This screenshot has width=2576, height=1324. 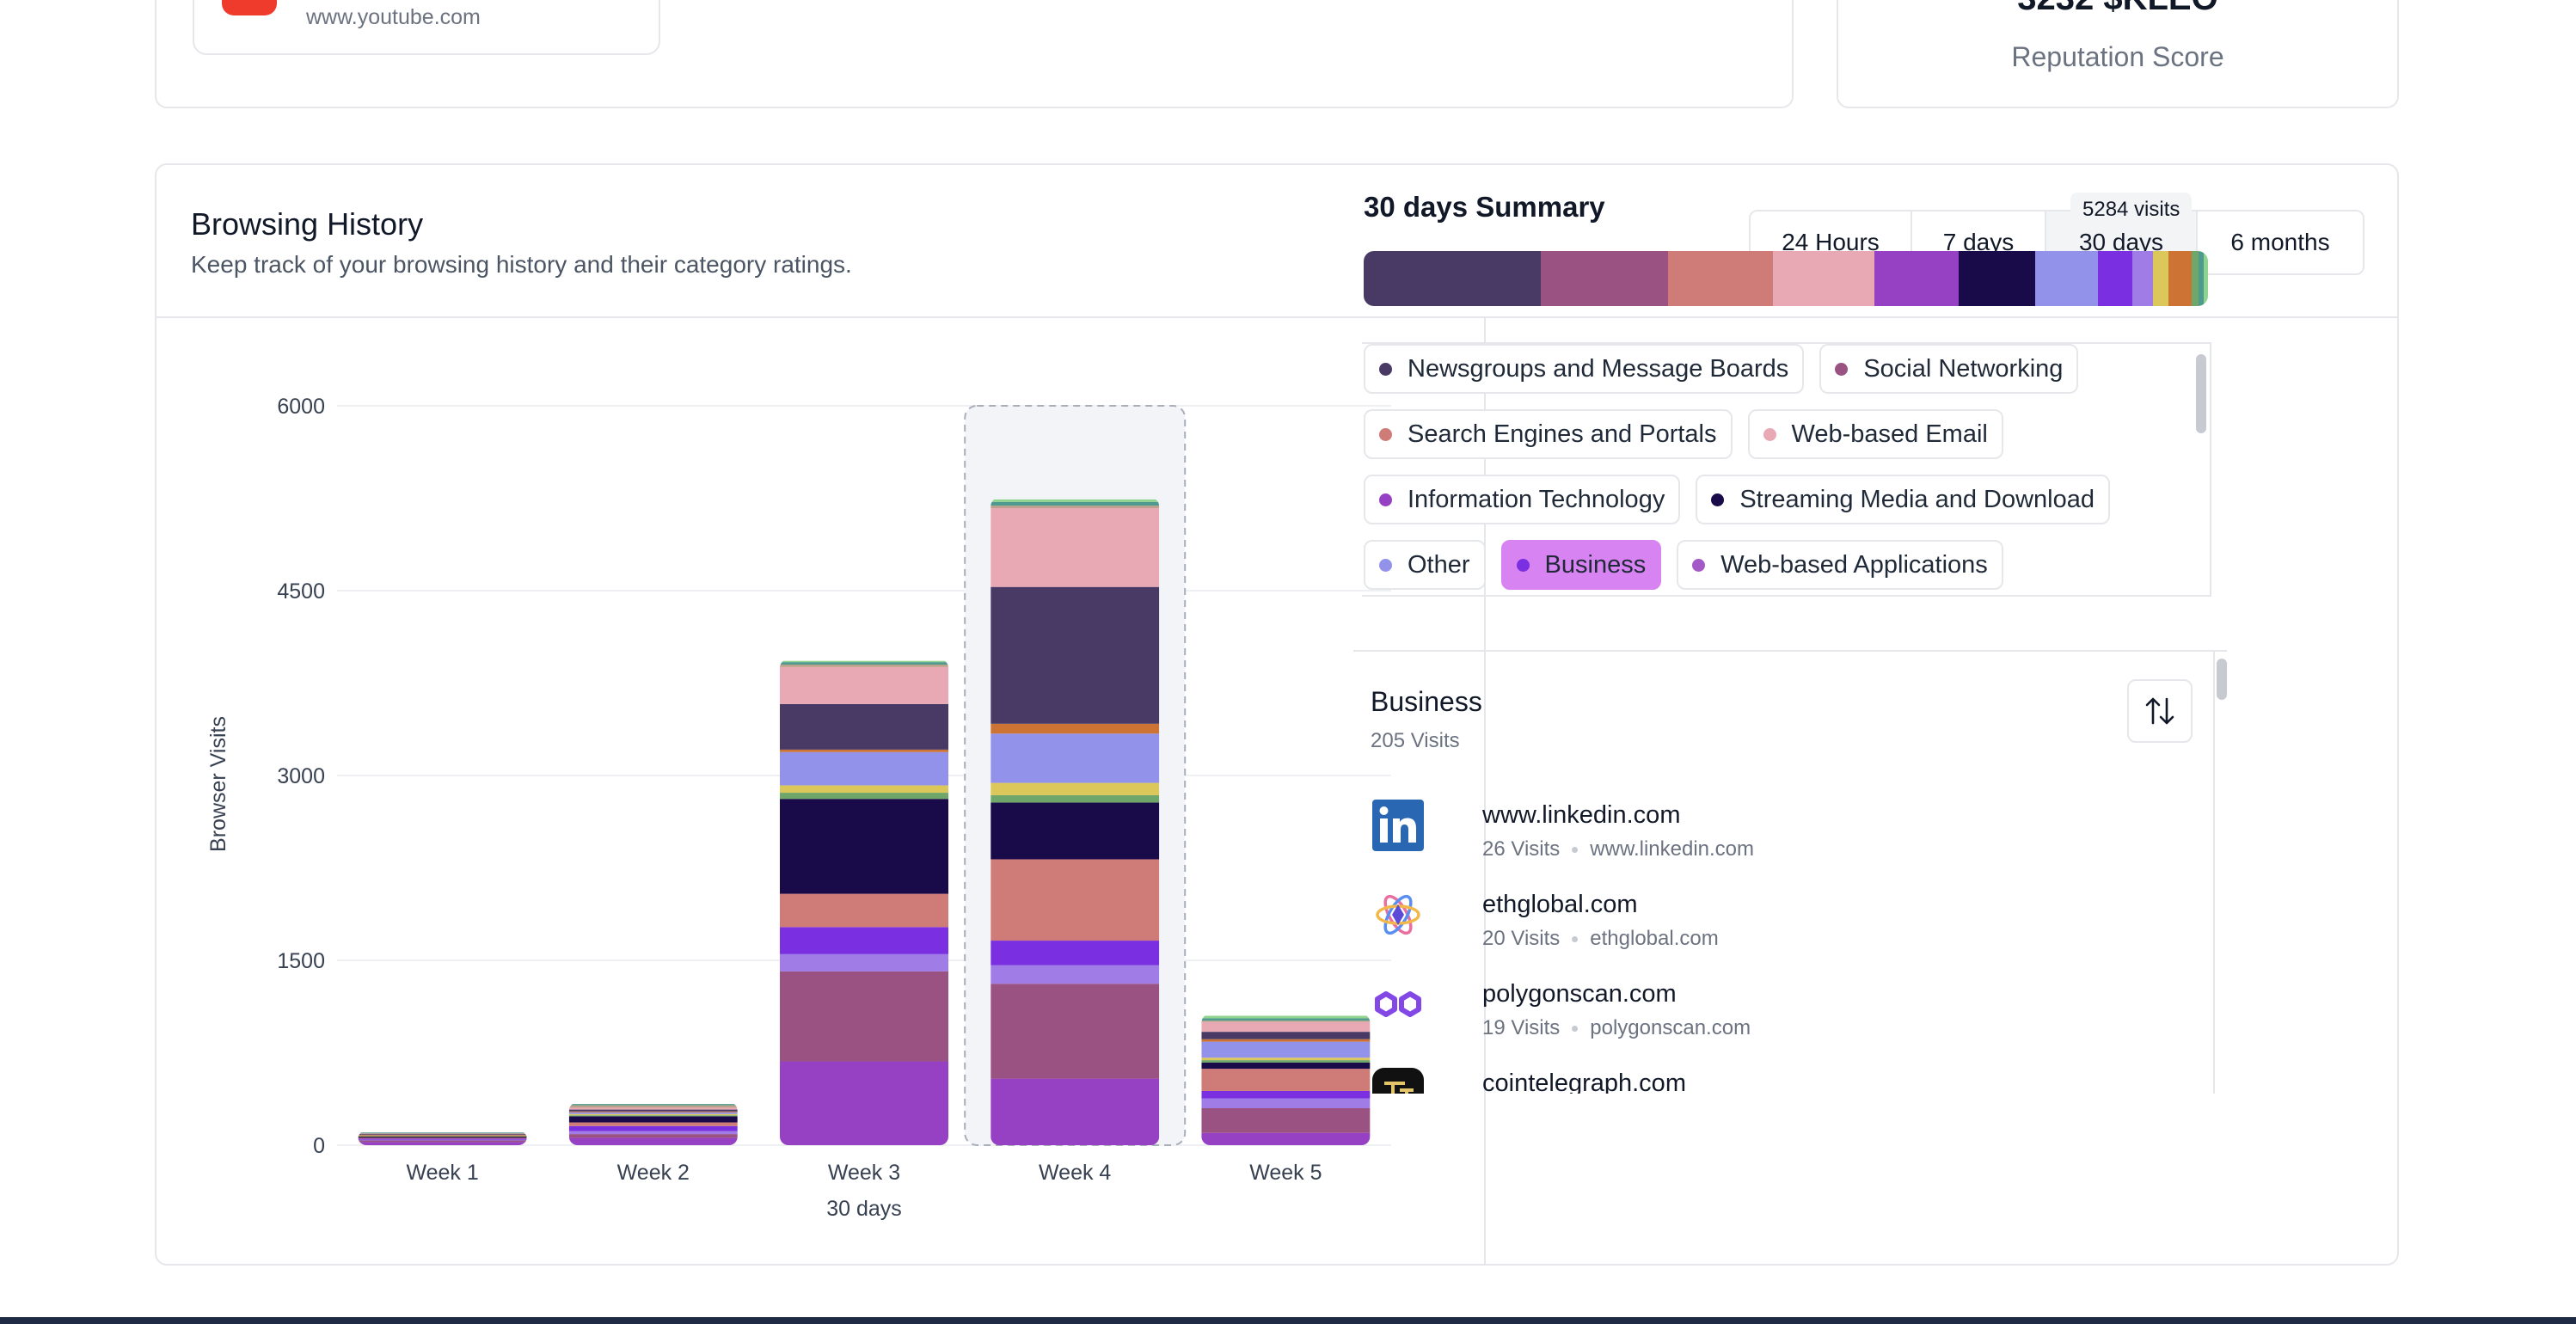 What do you see at coordinates (1949, 369) in the screenshot?
I see `legend-chip: Social Networking` at bounding box center [1949, 369].